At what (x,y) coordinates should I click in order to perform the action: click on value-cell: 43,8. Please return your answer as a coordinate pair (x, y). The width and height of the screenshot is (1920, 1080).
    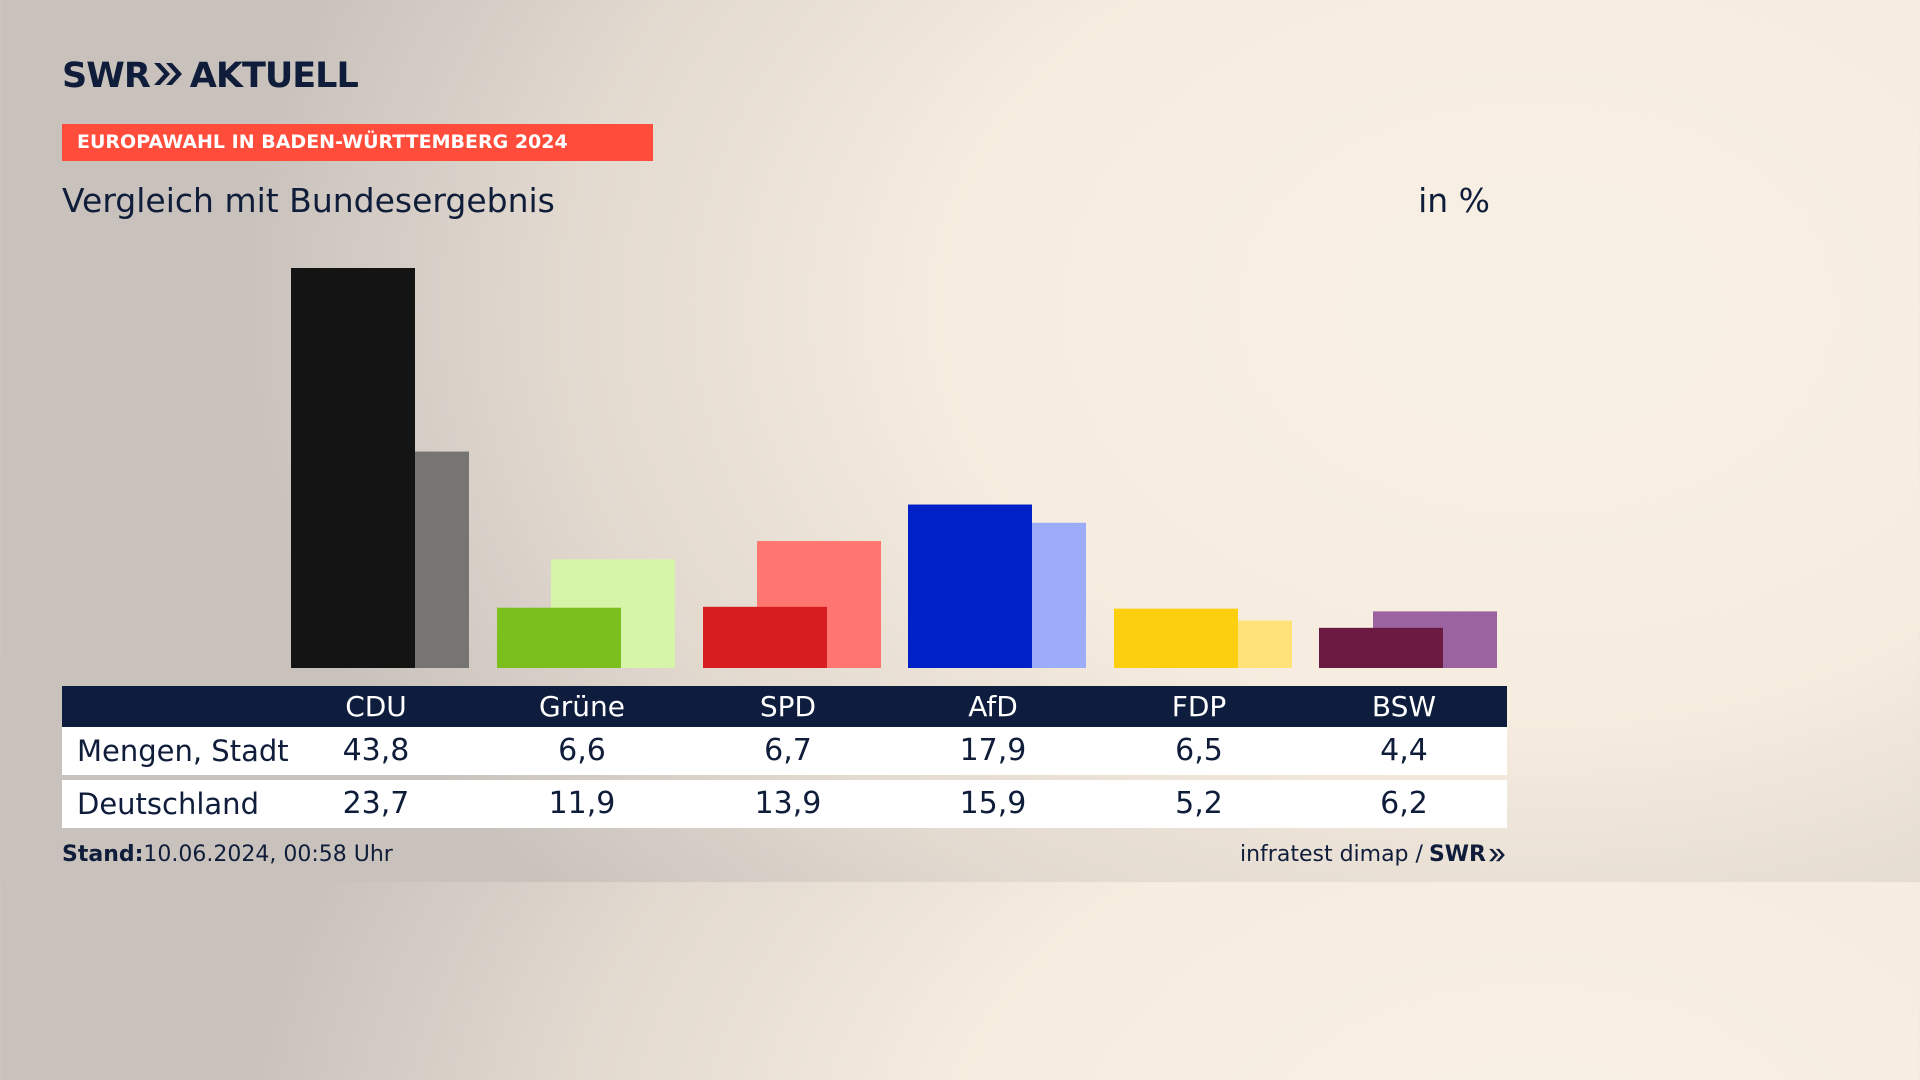
    Looking at the image, I should click on (376, 750).